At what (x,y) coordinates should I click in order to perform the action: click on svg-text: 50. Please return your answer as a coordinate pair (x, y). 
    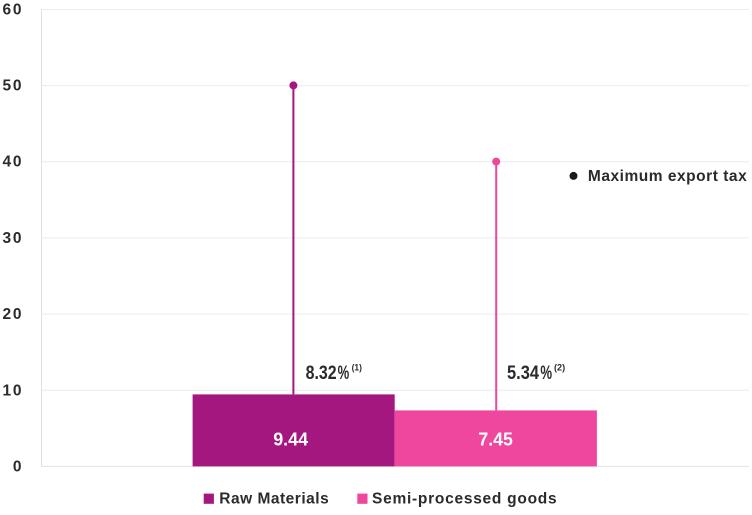
    Looking at the image, I should click on (12, 86).